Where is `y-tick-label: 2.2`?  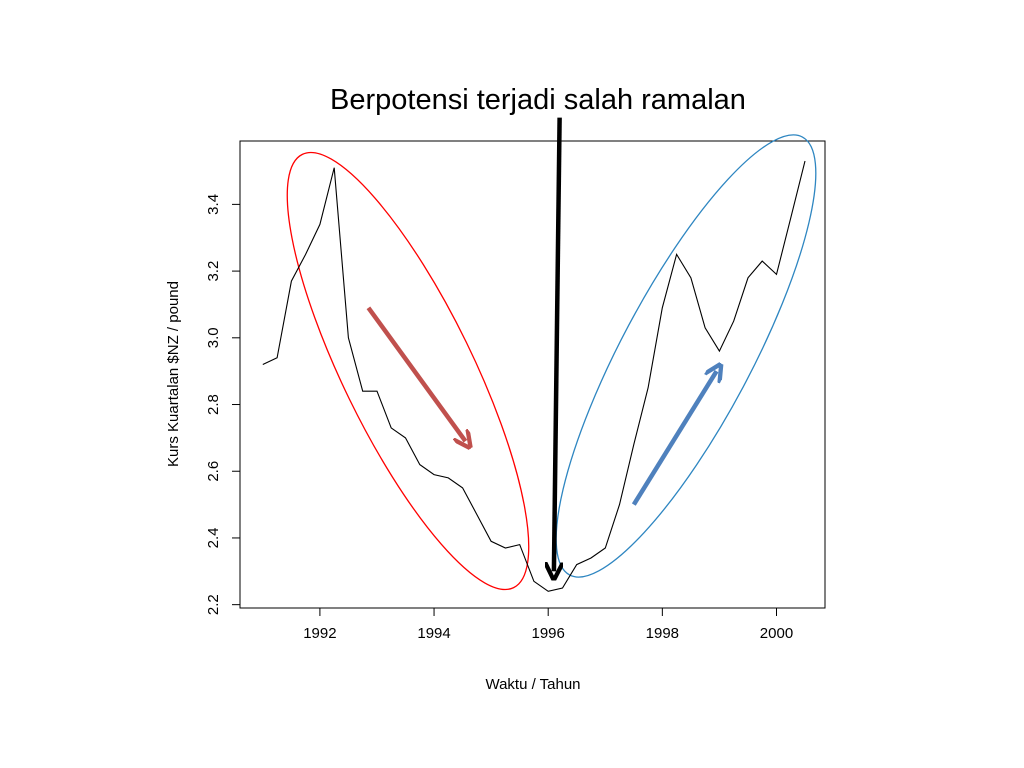 y-tick-label: 2.2 is located at coordinates (213, 604).